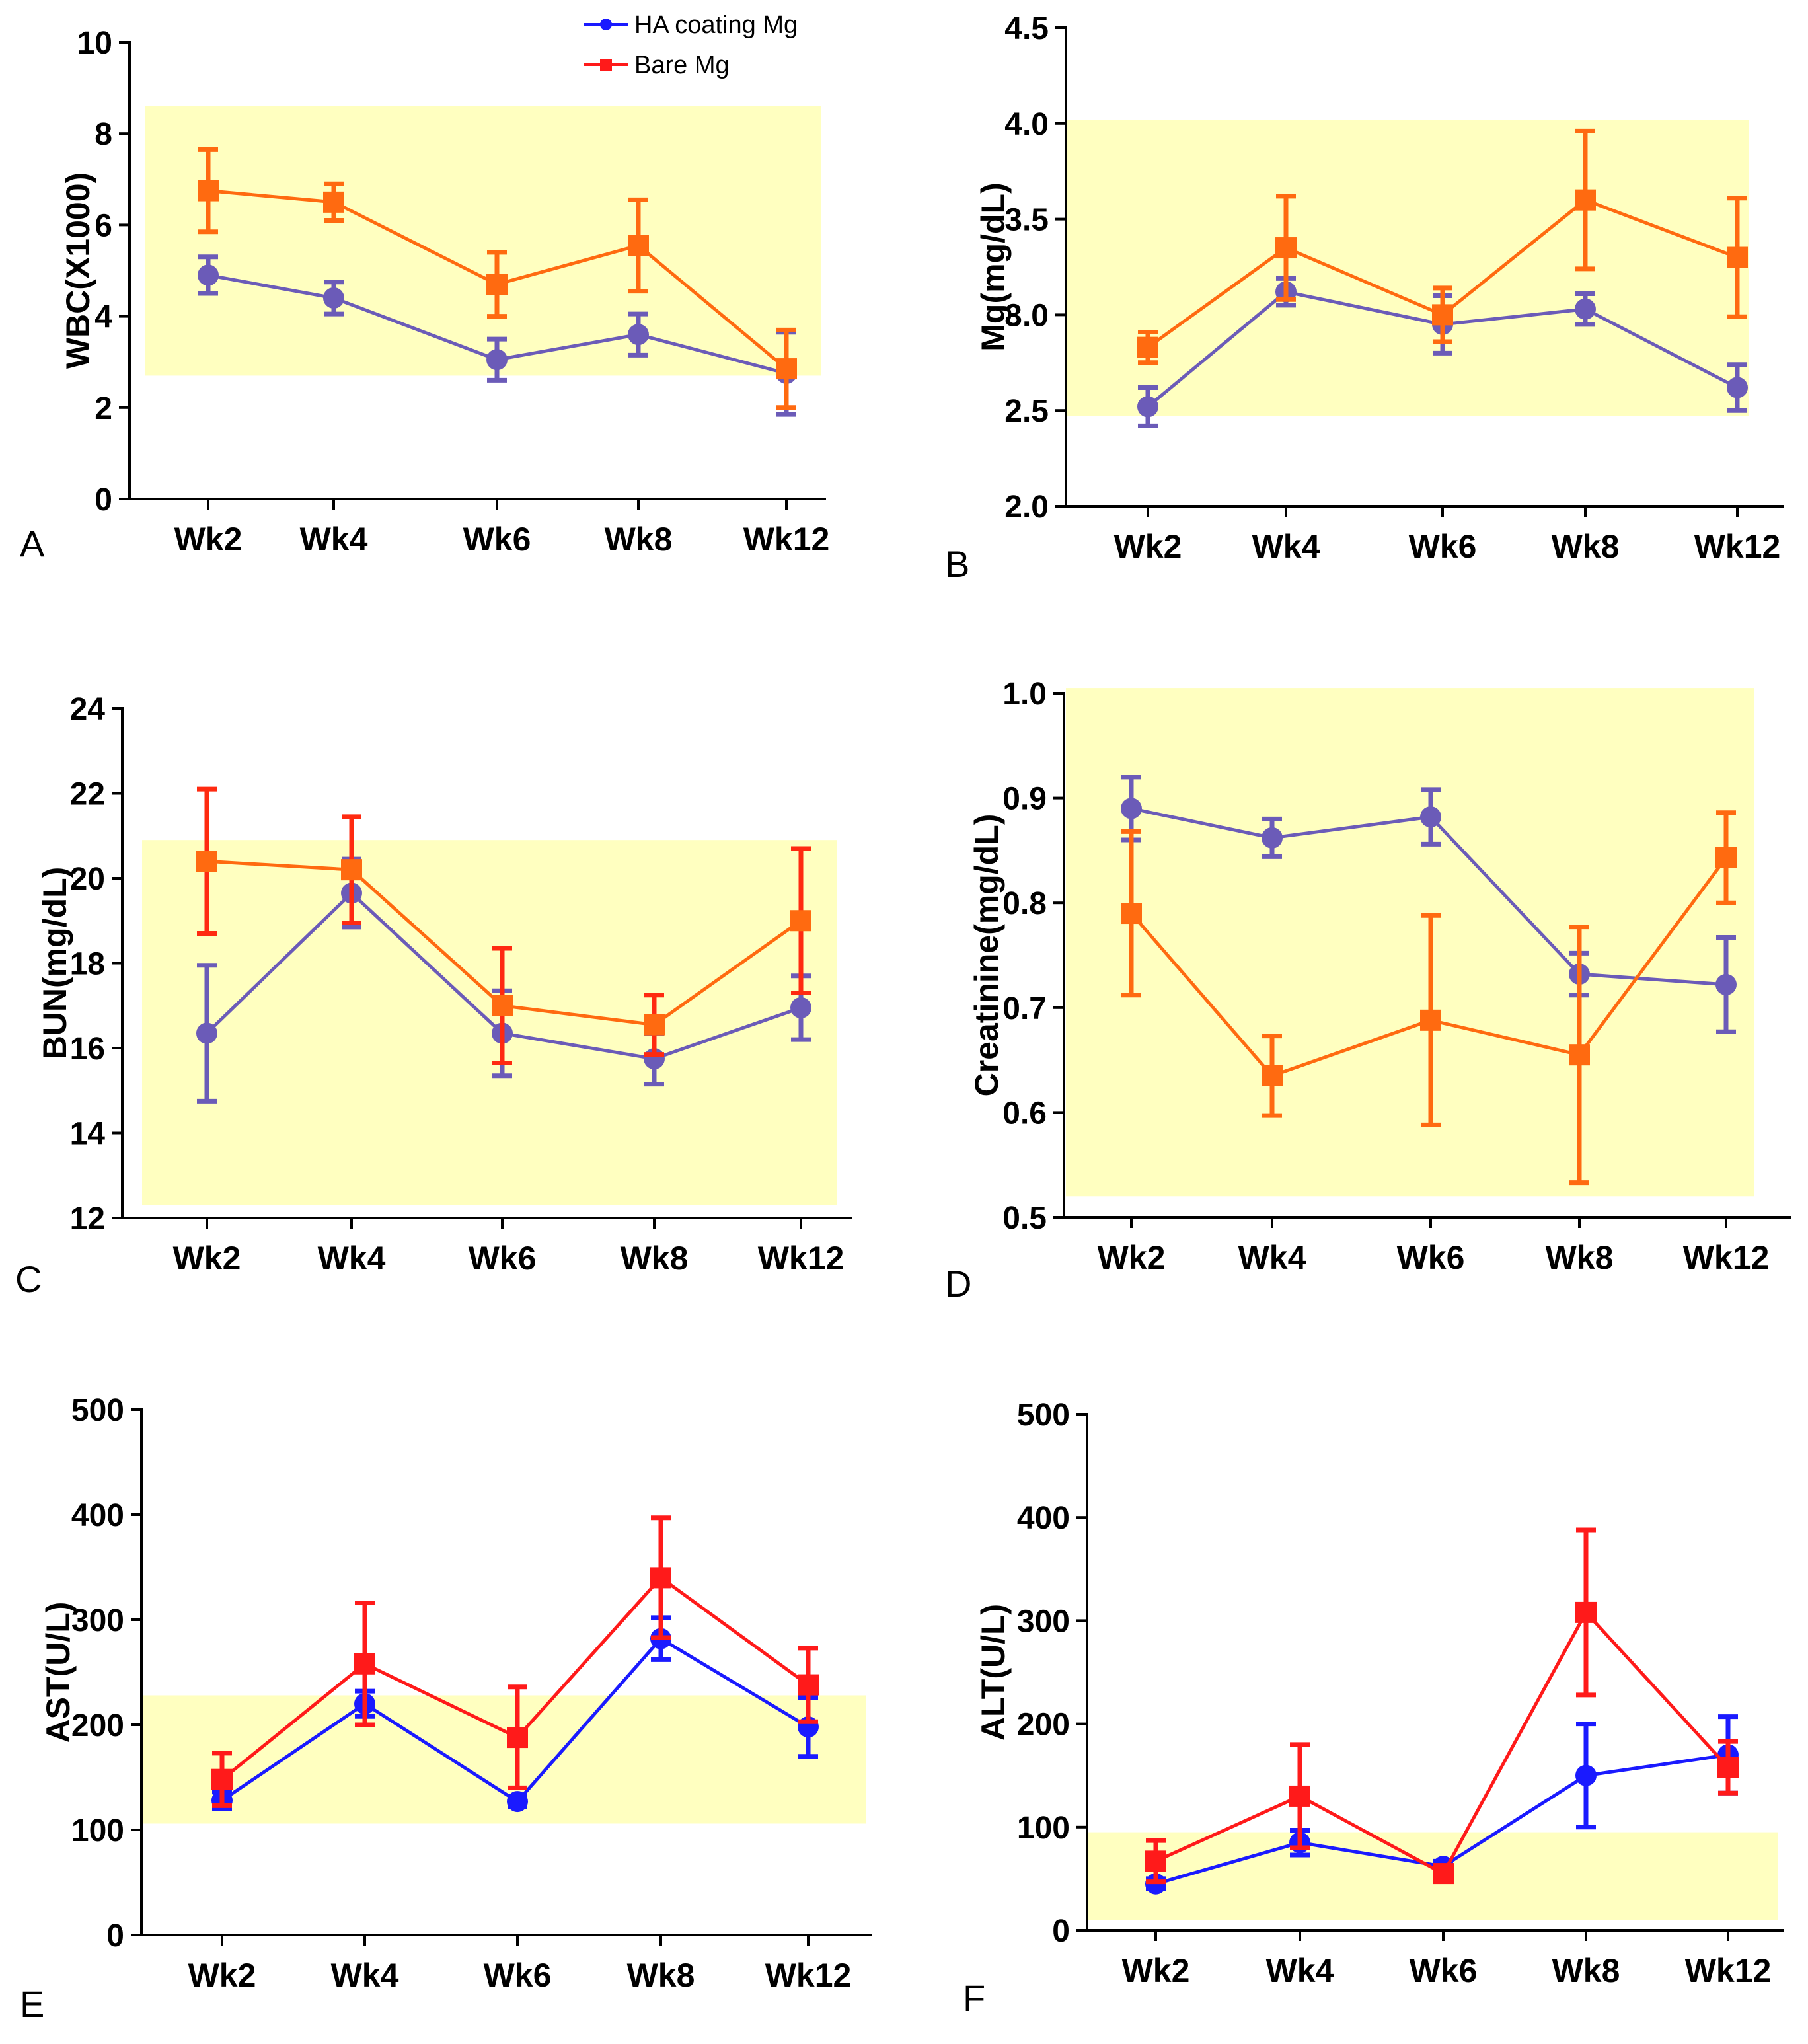 This screenshot has height=2044, width=1808. I want to click on y-axis-title: AST(U/L), so click(58, 1672).